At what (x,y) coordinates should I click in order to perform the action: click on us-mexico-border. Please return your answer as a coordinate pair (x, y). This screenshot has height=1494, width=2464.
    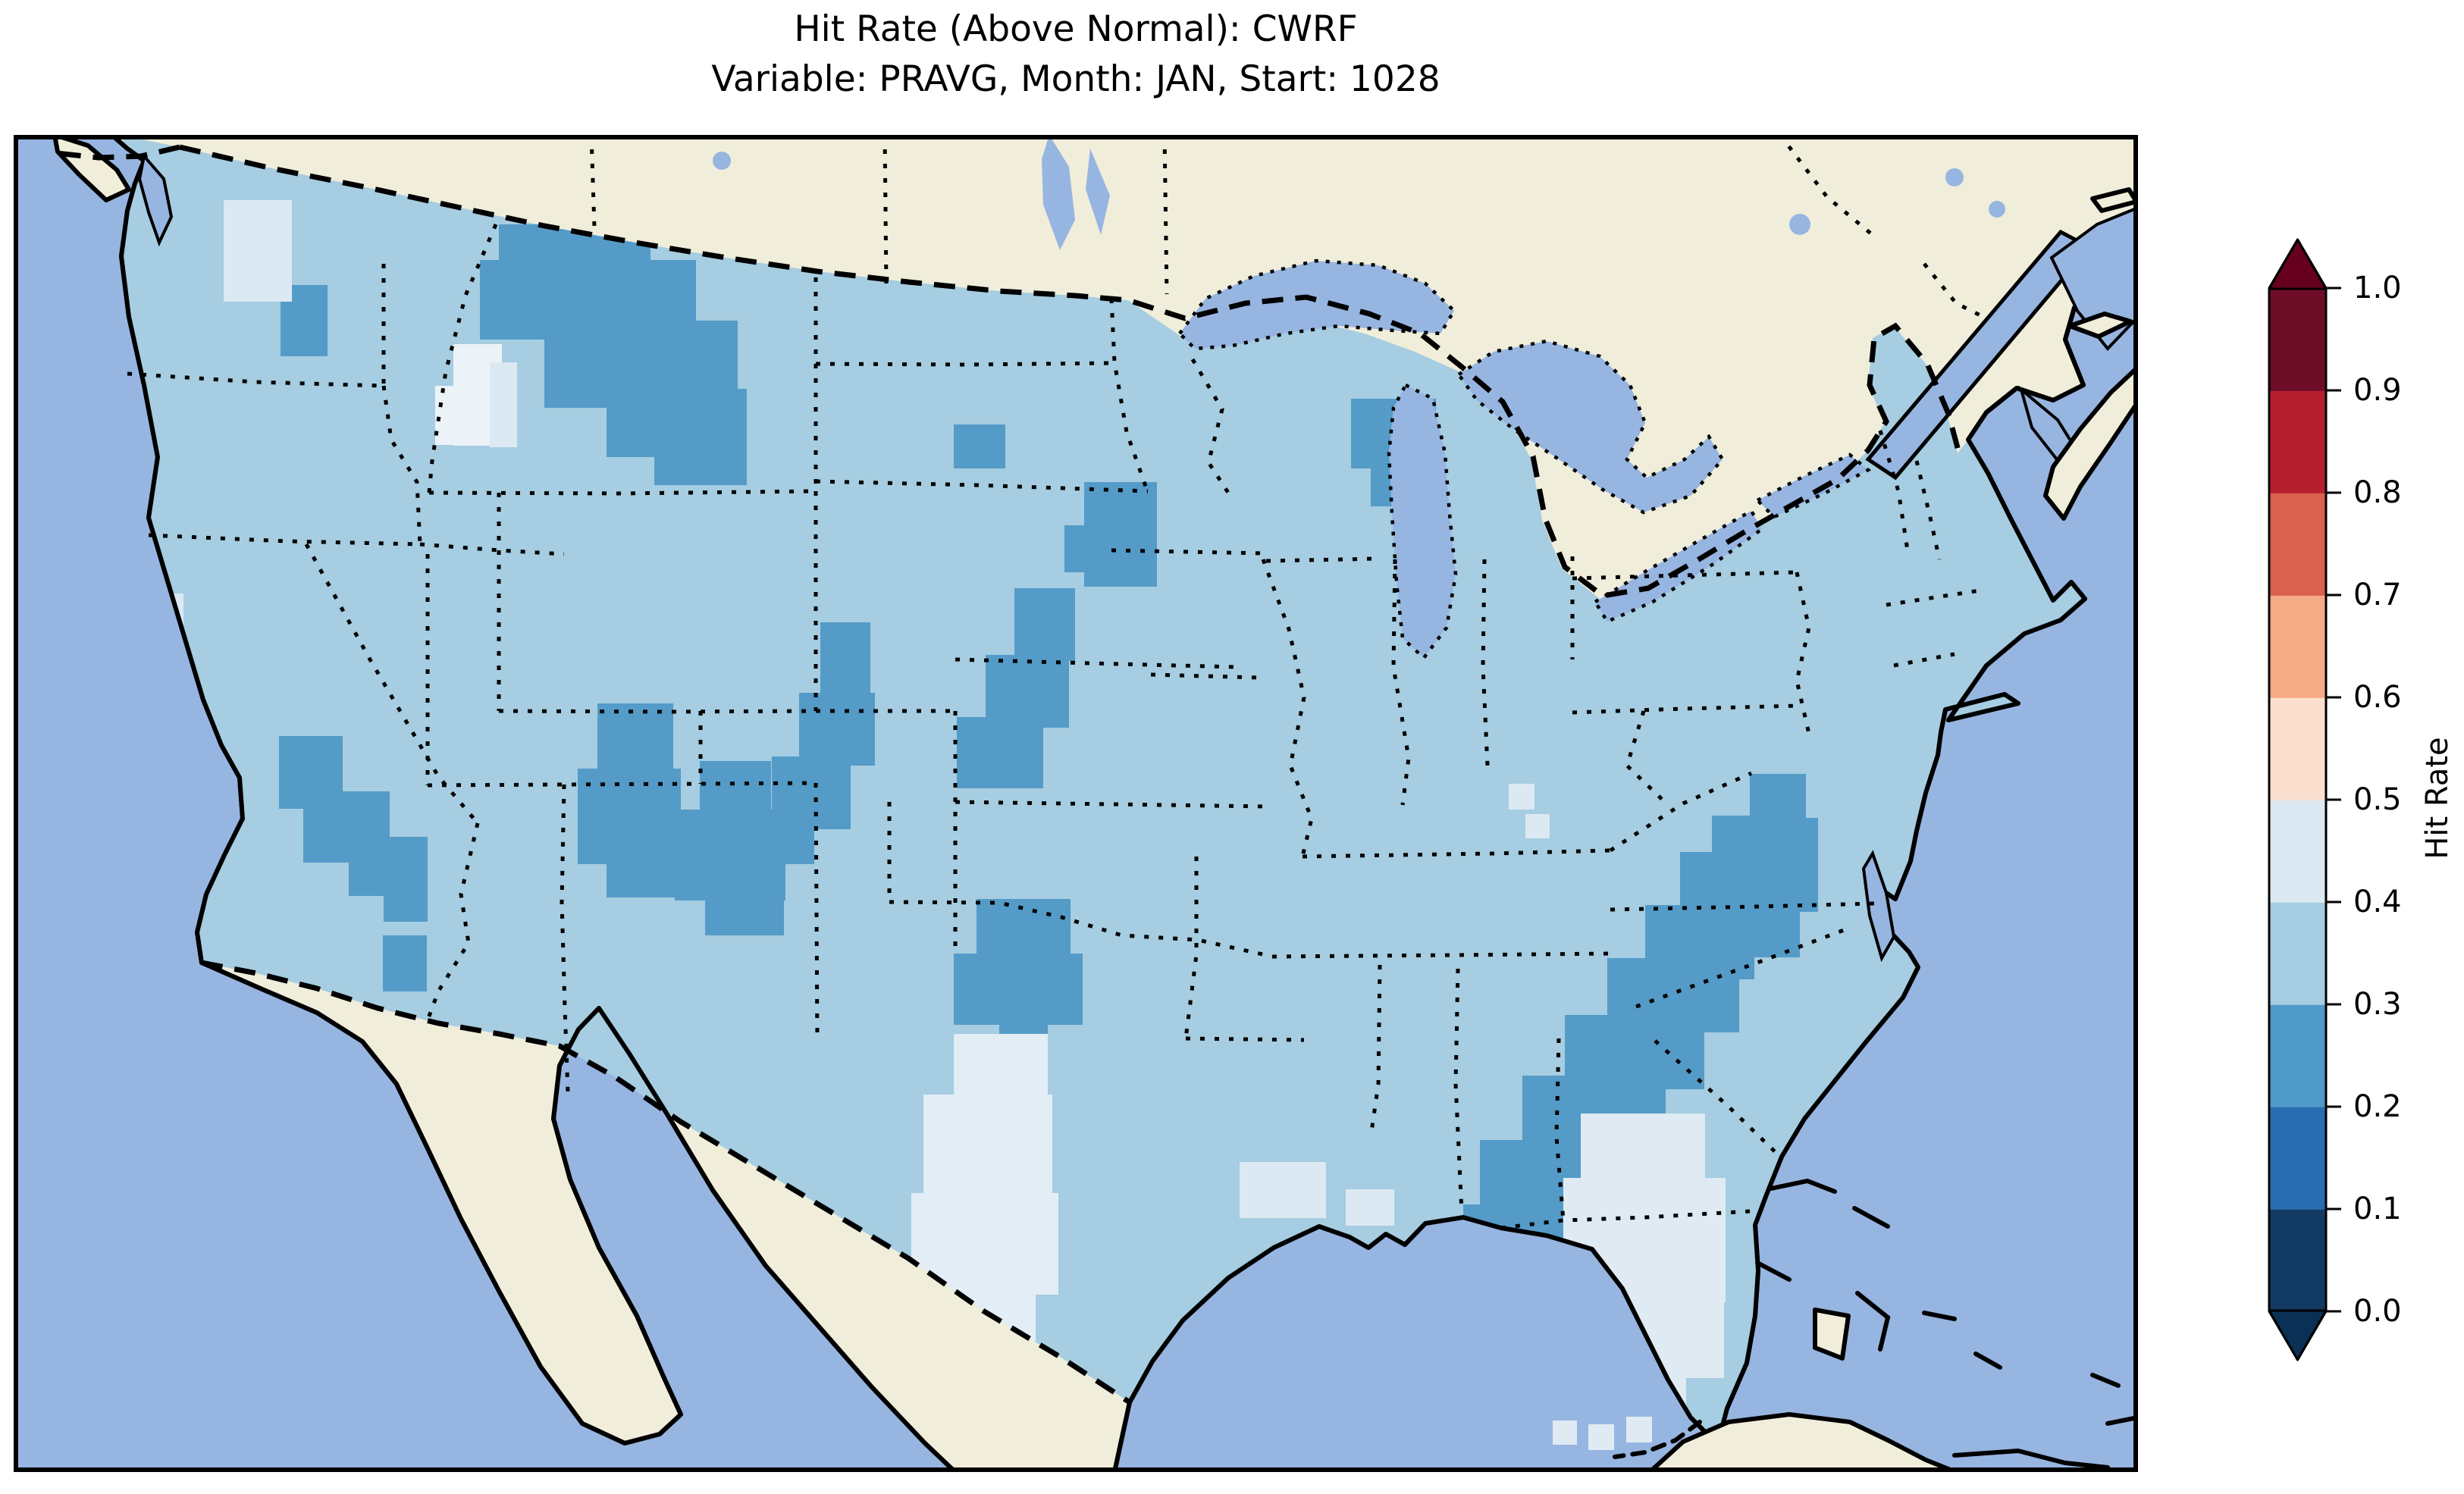
    Looking at the image, I should click on (666, 1182).